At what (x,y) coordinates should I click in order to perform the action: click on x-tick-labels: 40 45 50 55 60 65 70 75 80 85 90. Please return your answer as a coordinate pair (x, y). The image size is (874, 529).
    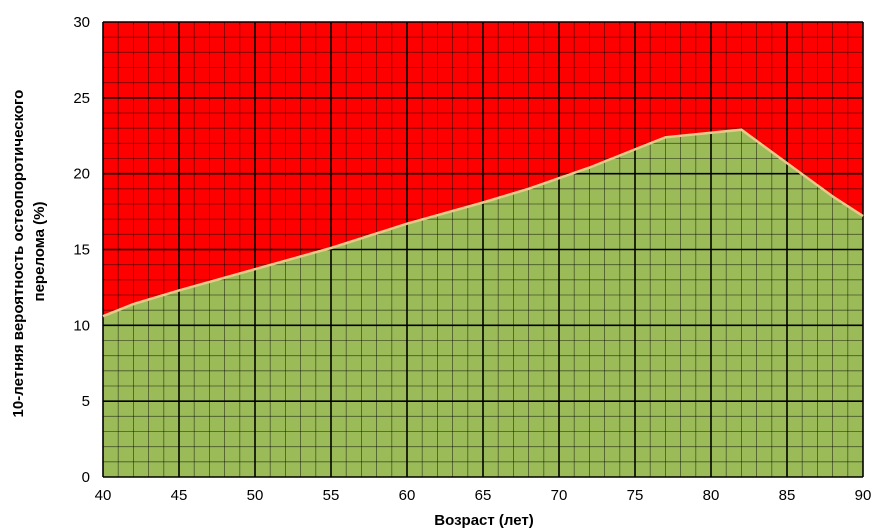
    Looking at the image, I should click on (483, 495).